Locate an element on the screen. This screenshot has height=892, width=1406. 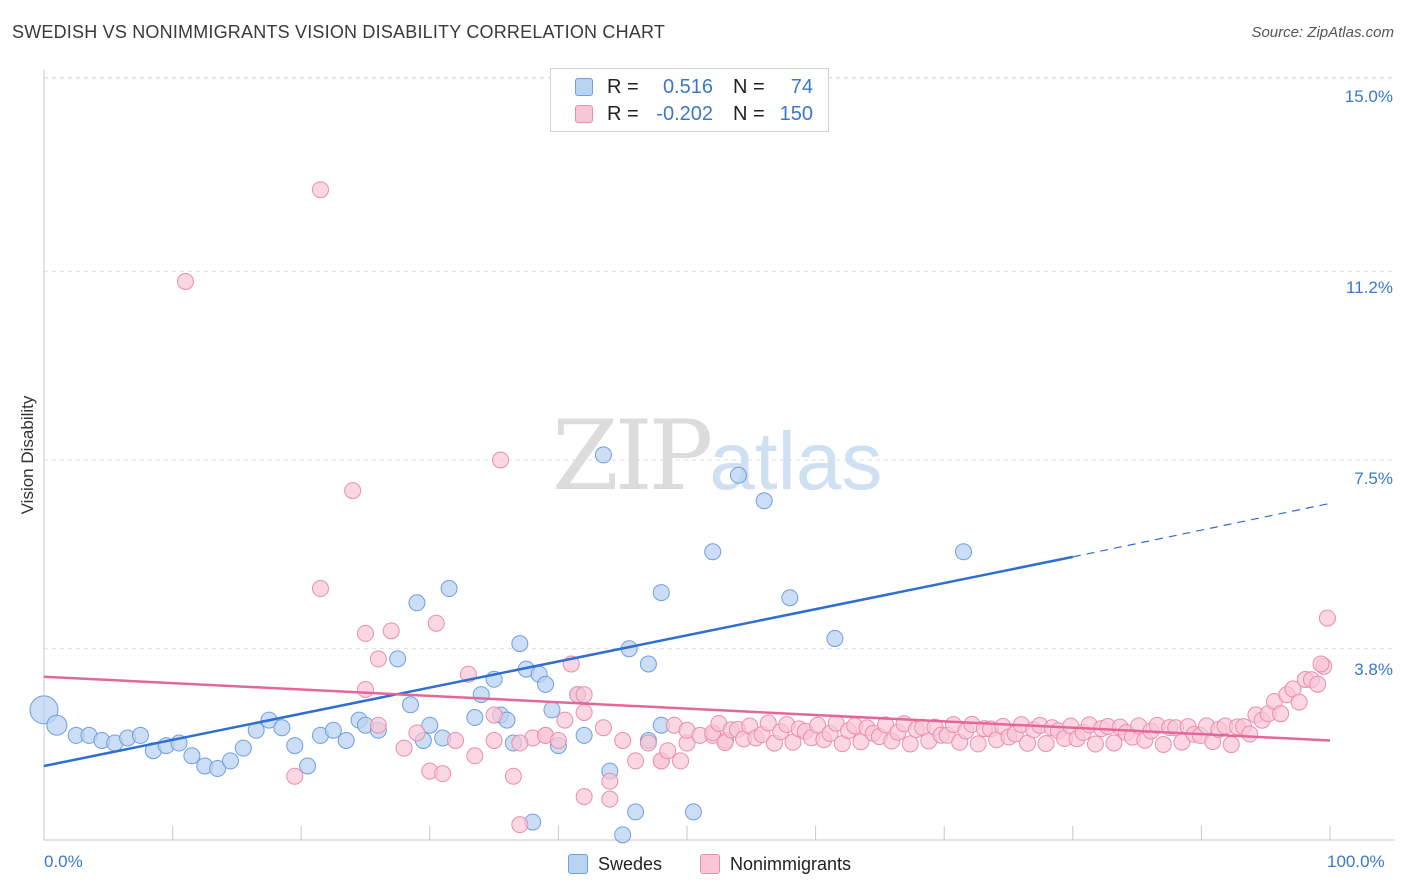
swedes-trend-extension is located at coordinates (1201, 530).